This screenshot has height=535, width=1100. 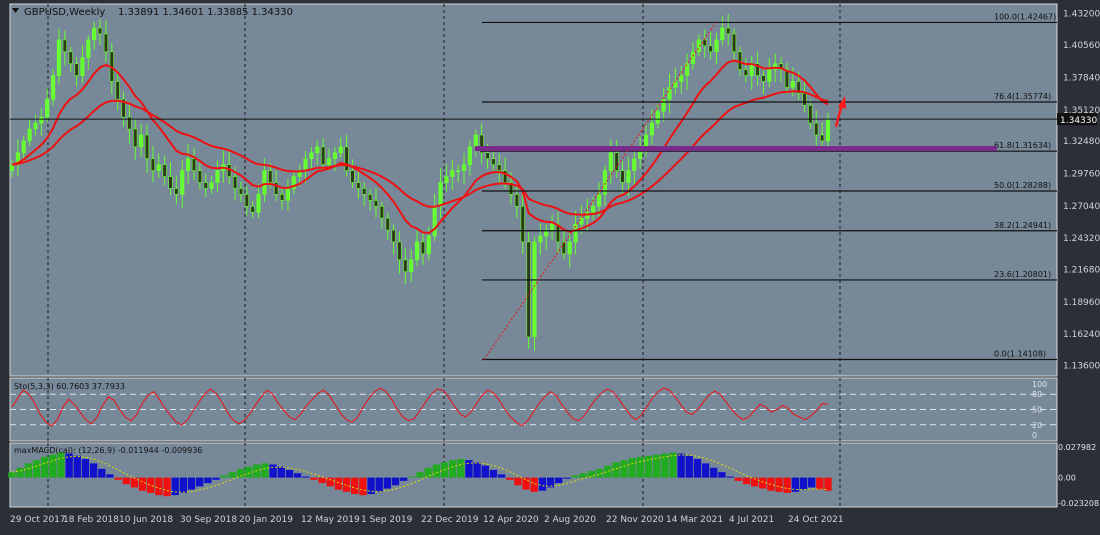 I want to click on stochastic-title: Sto(5,3,3) 60.7603 37.7933, so click(x=69, y=386).